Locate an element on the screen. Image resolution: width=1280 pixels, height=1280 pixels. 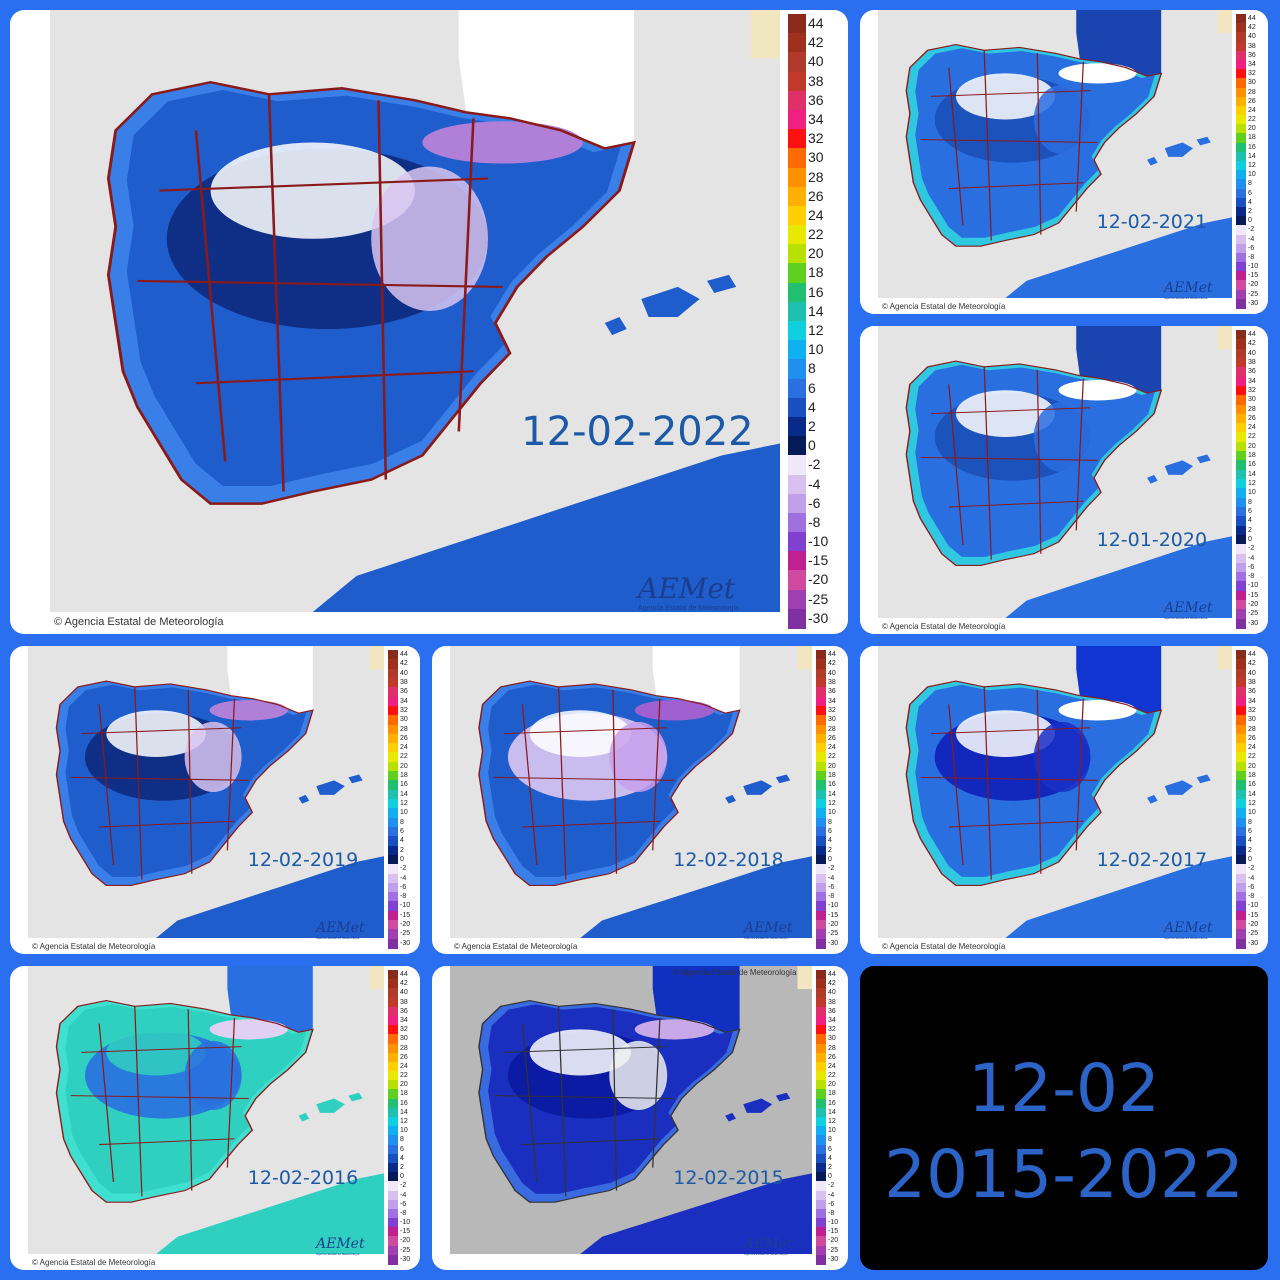
legend-label: -6 is located at coordinates (403, 1204).